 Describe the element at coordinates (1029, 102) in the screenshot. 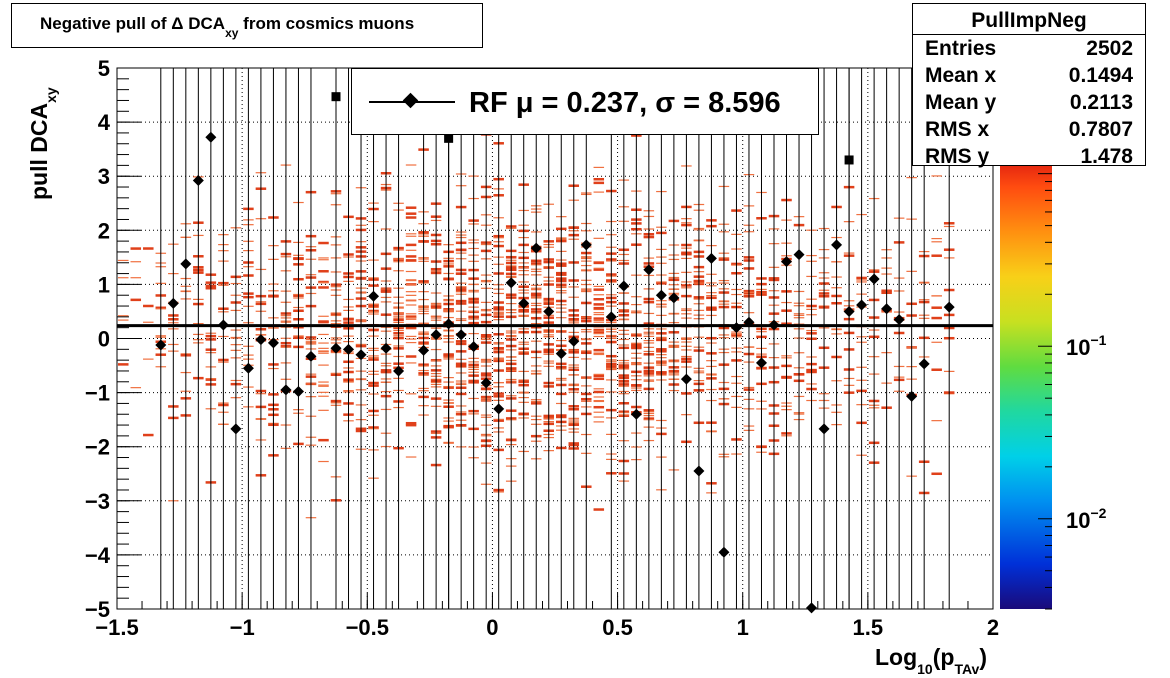

I see `stats-row-mean-y: Mean y 0.2113` at that location.